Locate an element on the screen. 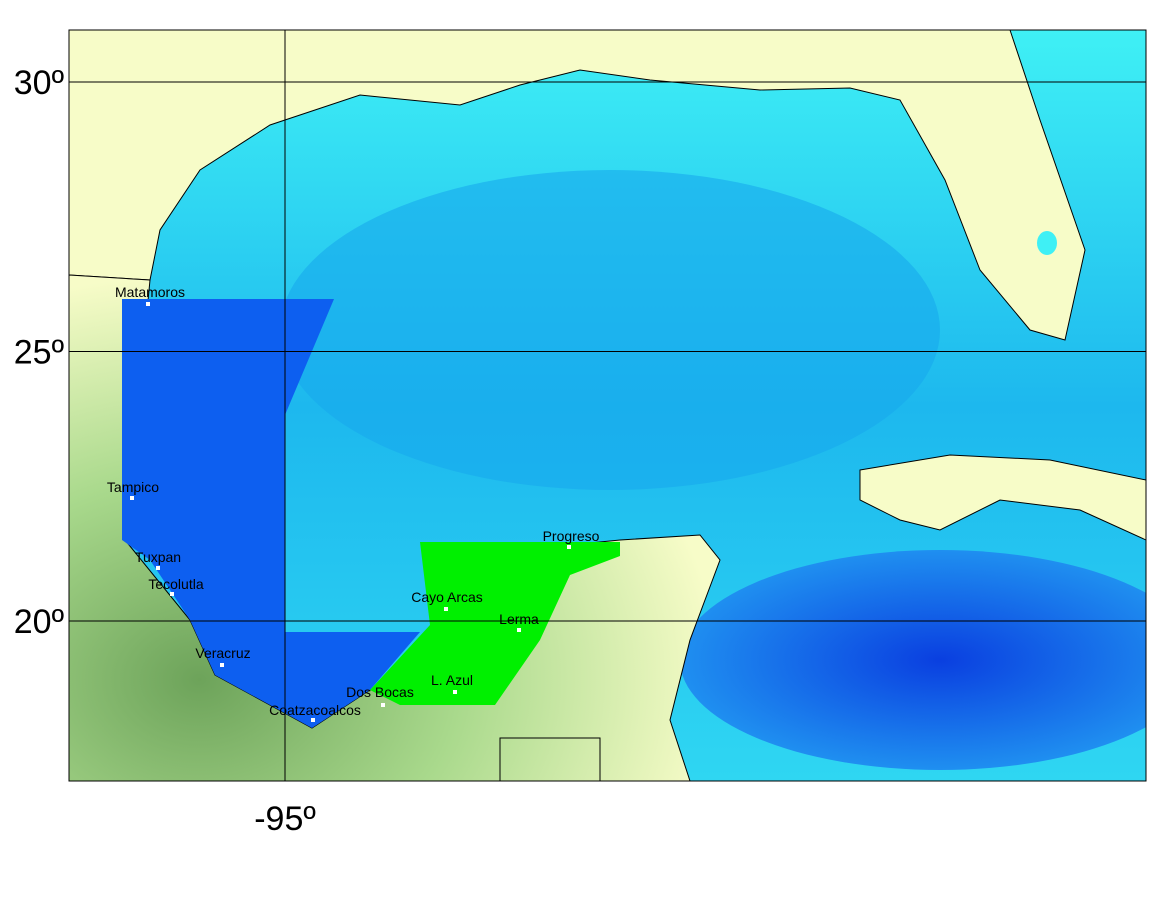 This screenshot has height=905, width=1157. lat-label: 30º is located at coordinates (39, 83).